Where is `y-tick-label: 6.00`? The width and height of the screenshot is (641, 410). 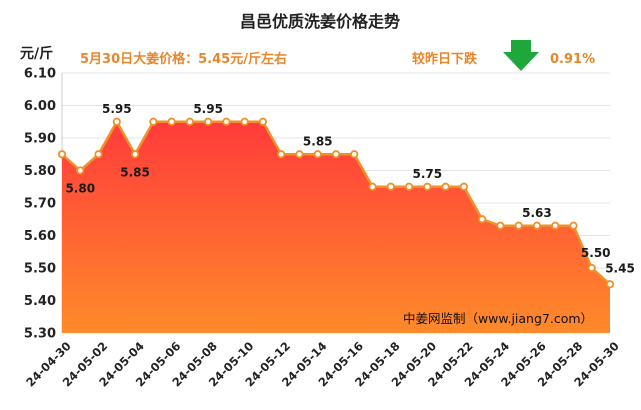
y-tick-label: 6.00 is located at coordinates (40, 106).